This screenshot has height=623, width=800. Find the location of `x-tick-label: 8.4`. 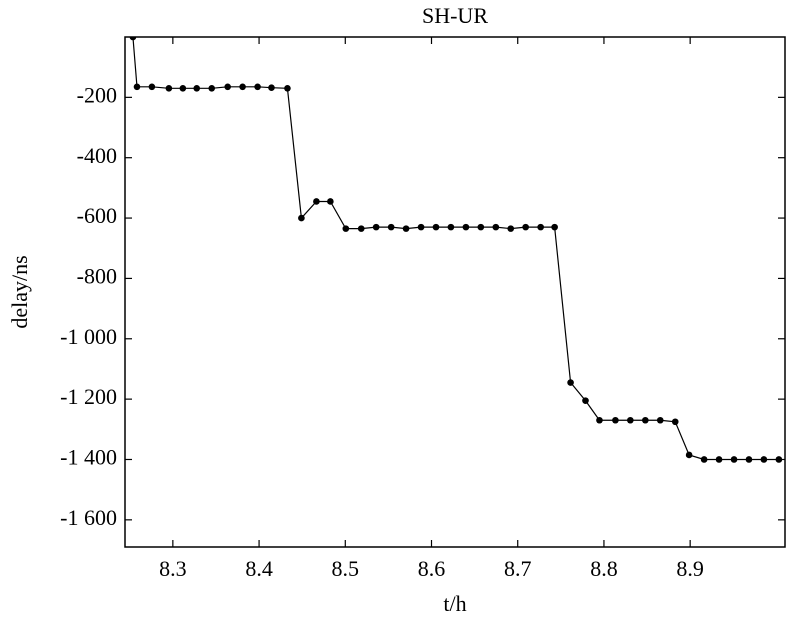

x-tick-label: 8.4 is located at coordinates (259, 568).